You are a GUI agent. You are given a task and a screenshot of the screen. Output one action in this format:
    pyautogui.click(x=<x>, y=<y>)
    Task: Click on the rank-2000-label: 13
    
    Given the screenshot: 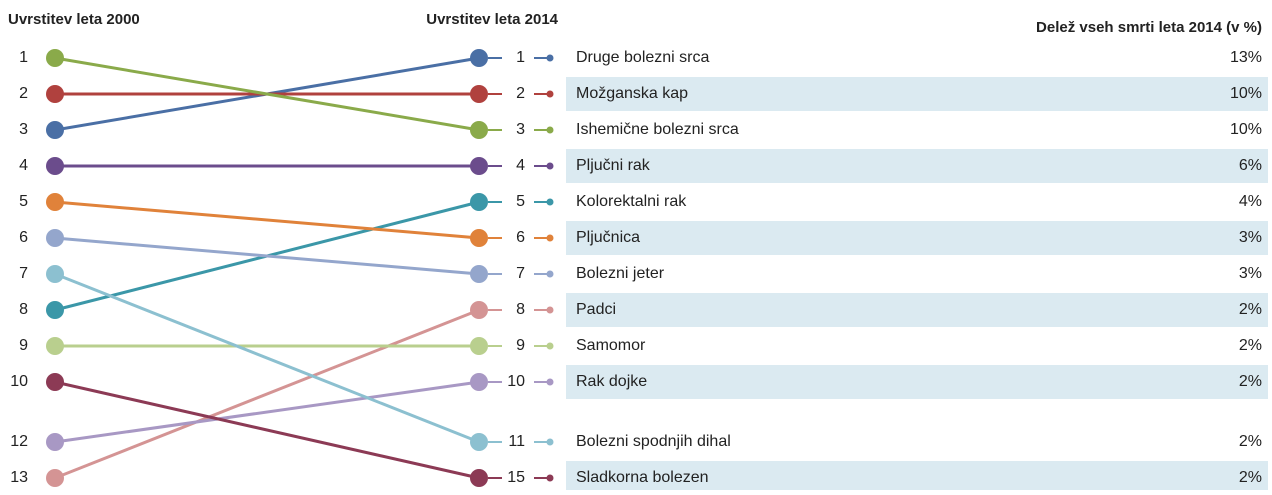 What is the action you would take?
    pyautogui.click(x=19, y=477)
    